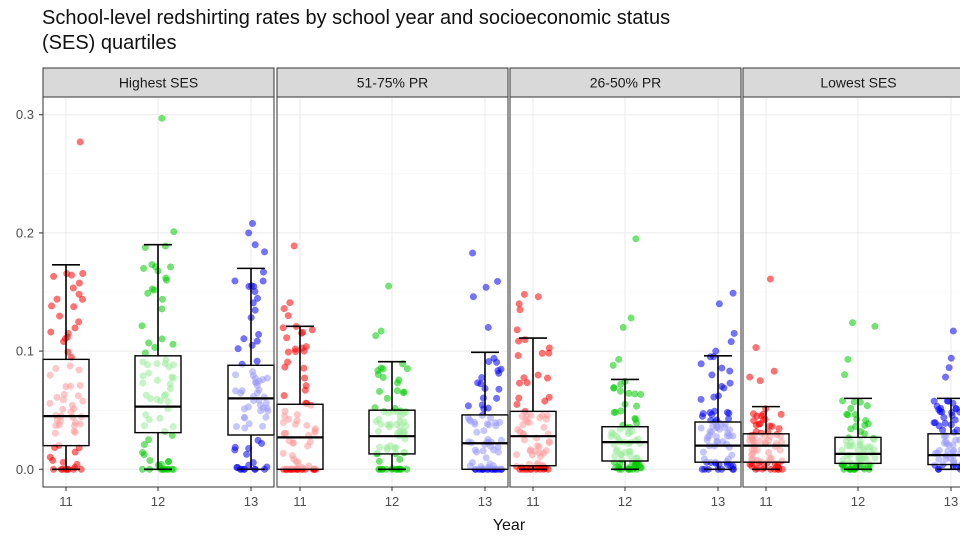 The image size is (960, 540). Describe the element at coordinates (25, 469) in the screenshot. I see `y-tick-label: 0.0` at that location.